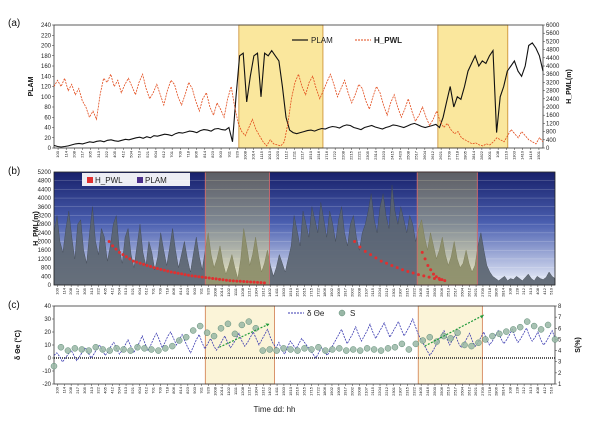  I want to click on y-tick-label: 4800, so click(45, 182).